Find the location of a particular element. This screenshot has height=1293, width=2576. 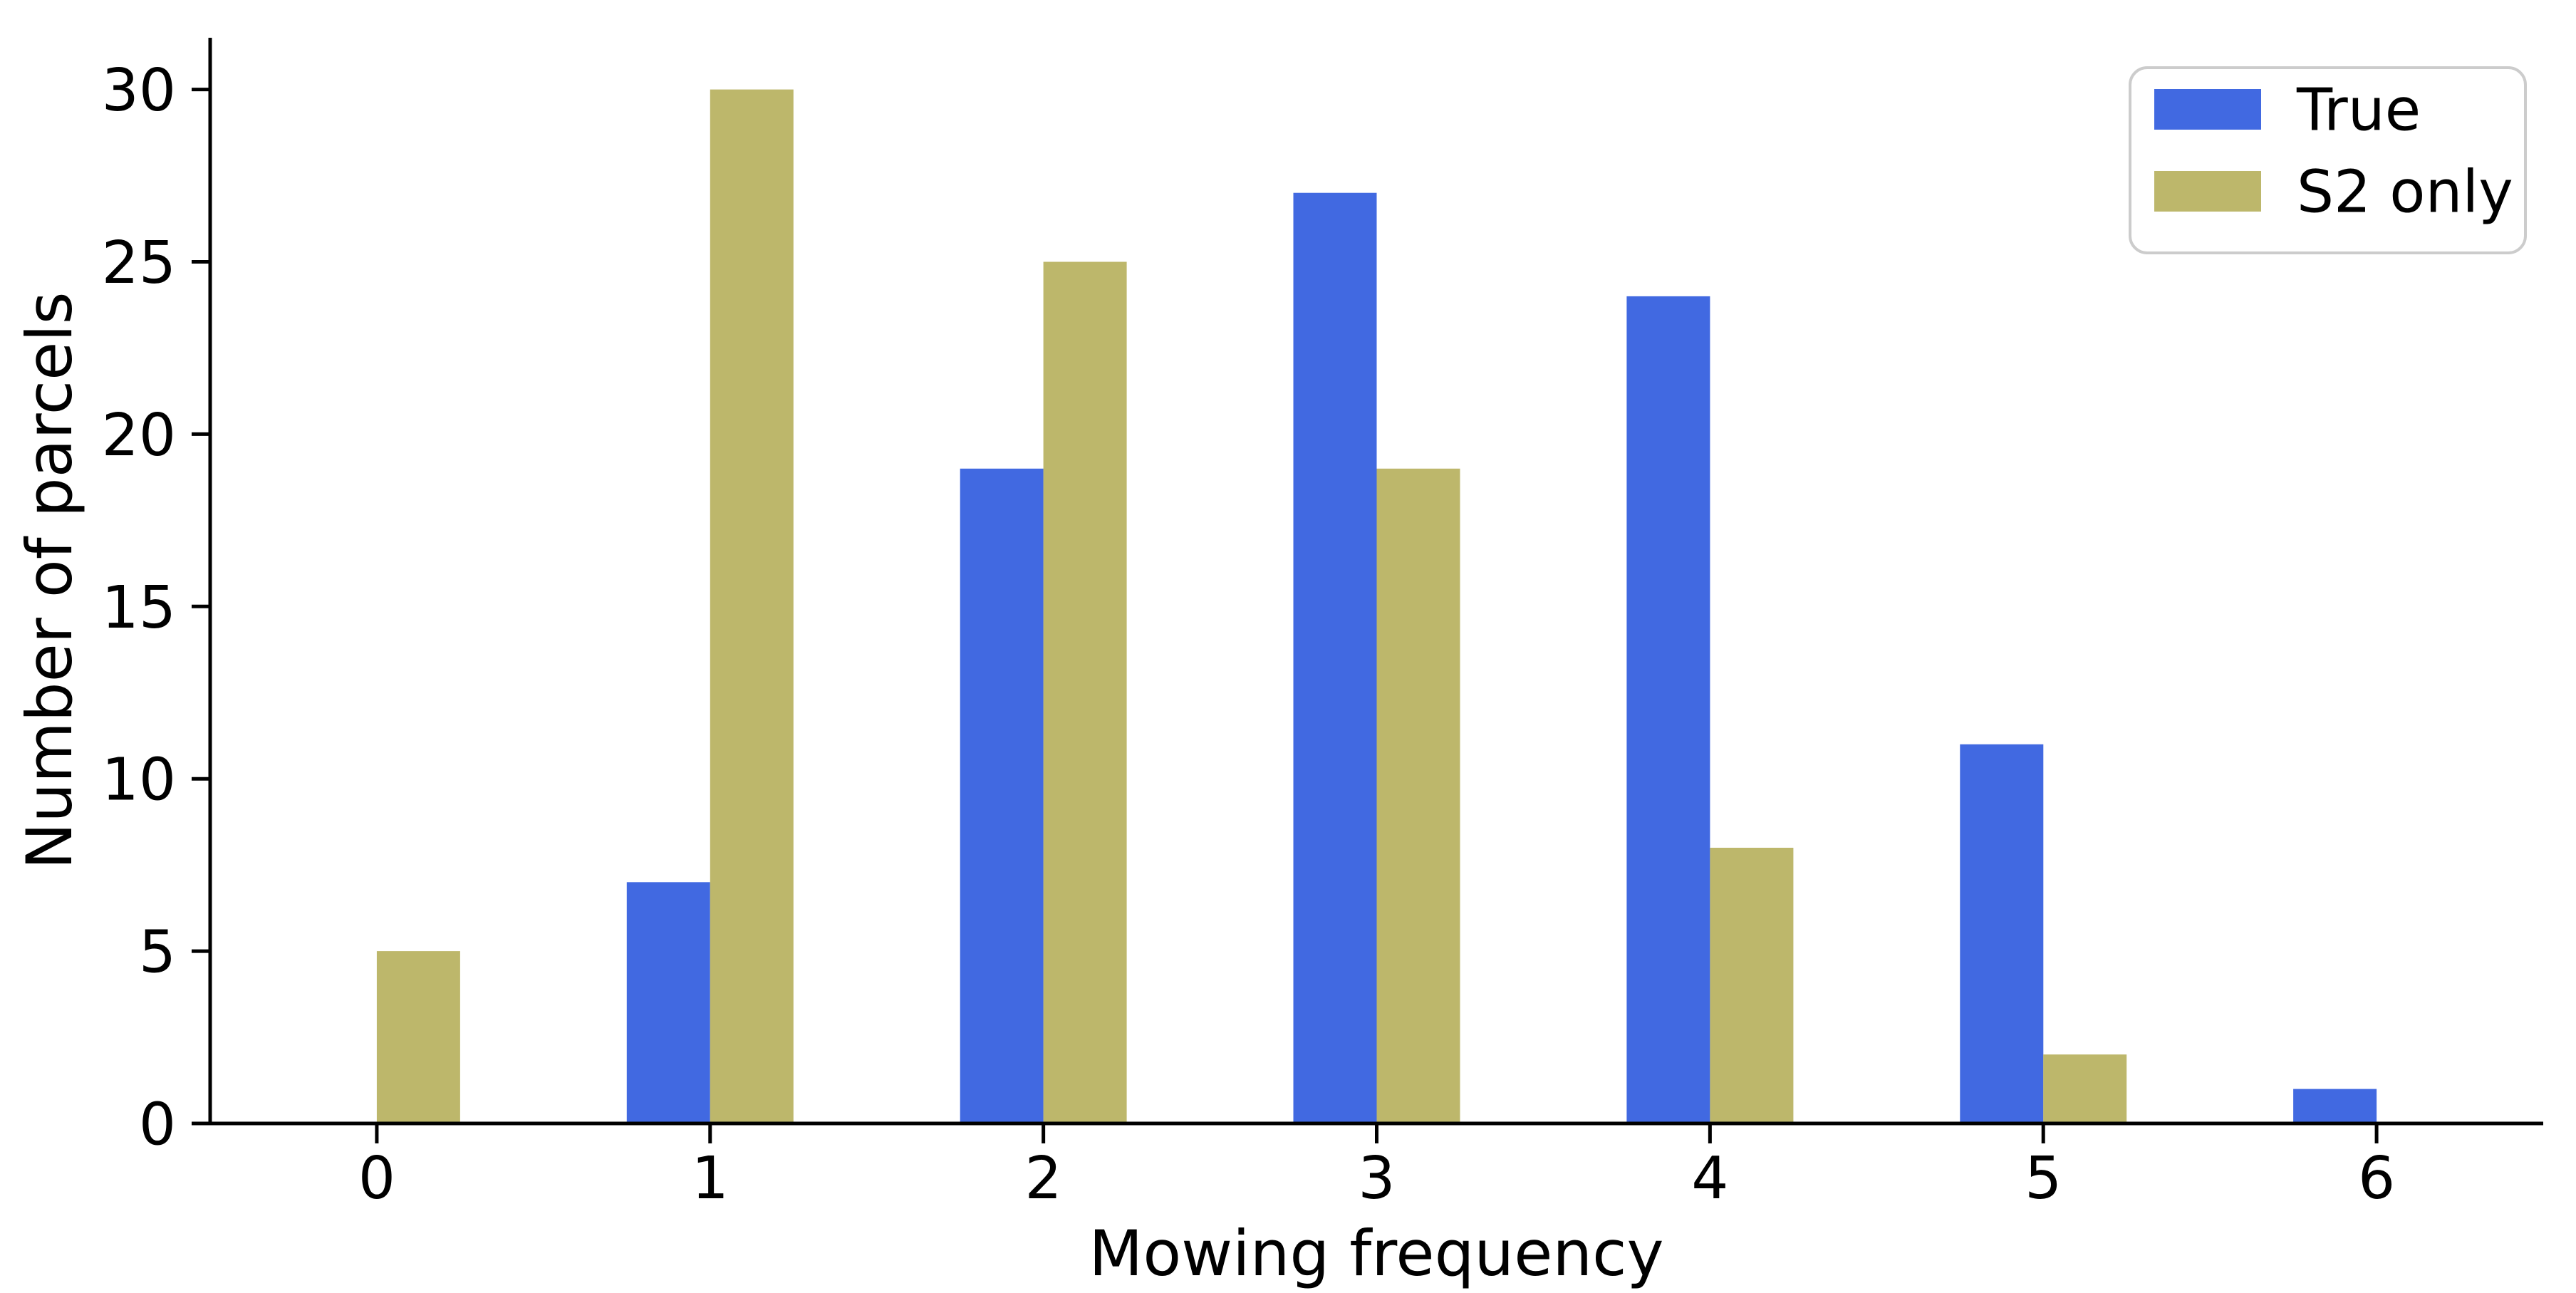

bar-true-x5 is located at coordinates (2002, 933).